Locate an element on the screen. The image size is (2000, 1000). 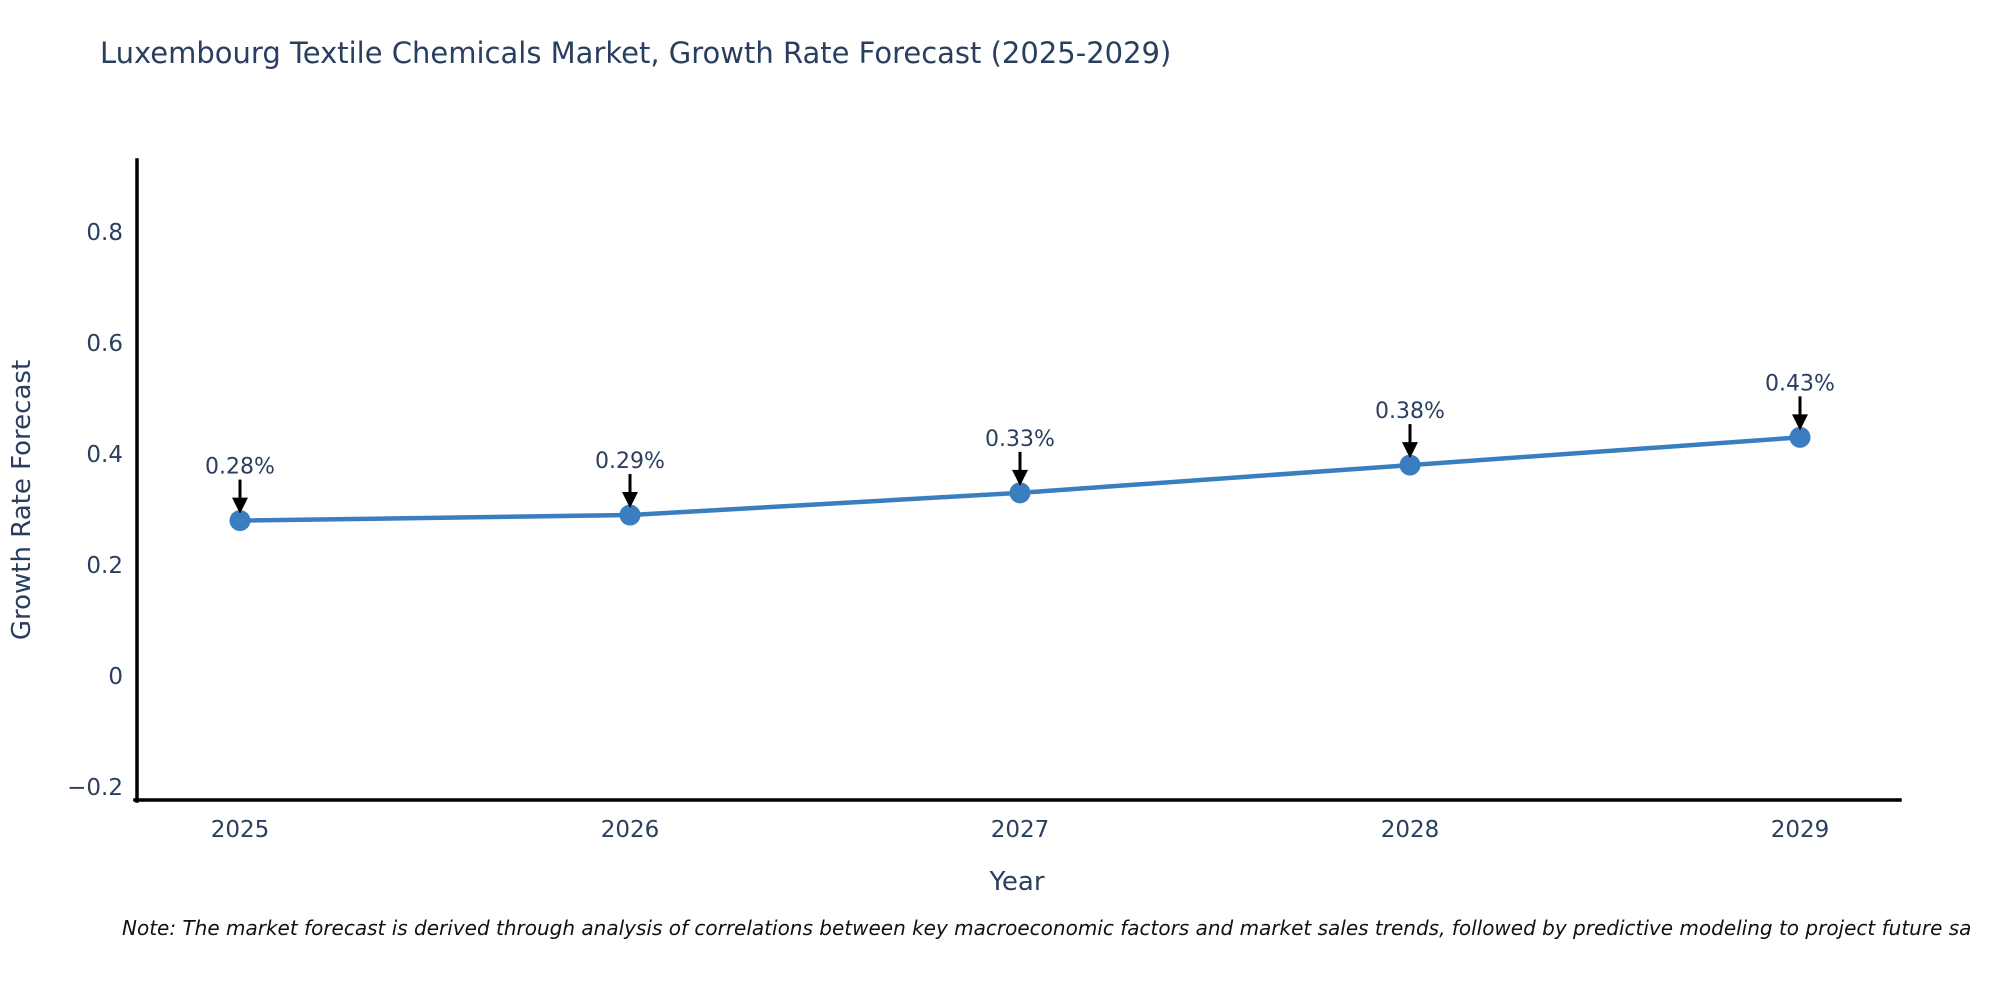
x-tick-label: 2026 is located at coordinates (630, 830).